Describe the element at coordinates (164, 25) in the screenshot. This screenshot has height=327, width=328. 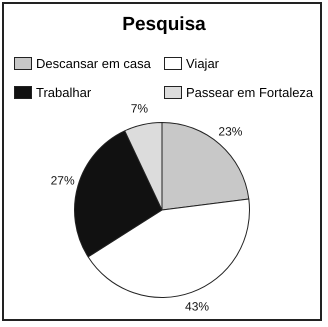
I see `chart-title: Pesquisa` at that location.